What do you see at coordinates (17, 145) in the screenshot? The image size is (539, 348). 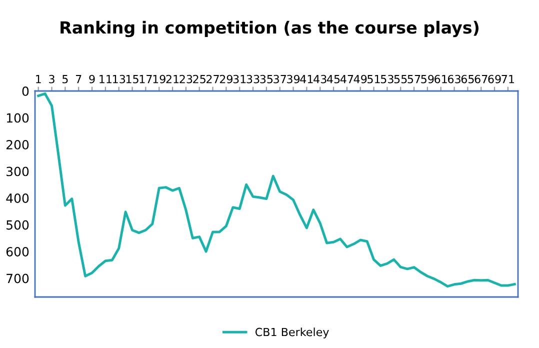 I see `y-tick-label: 200` at bounding box center [17, 145].